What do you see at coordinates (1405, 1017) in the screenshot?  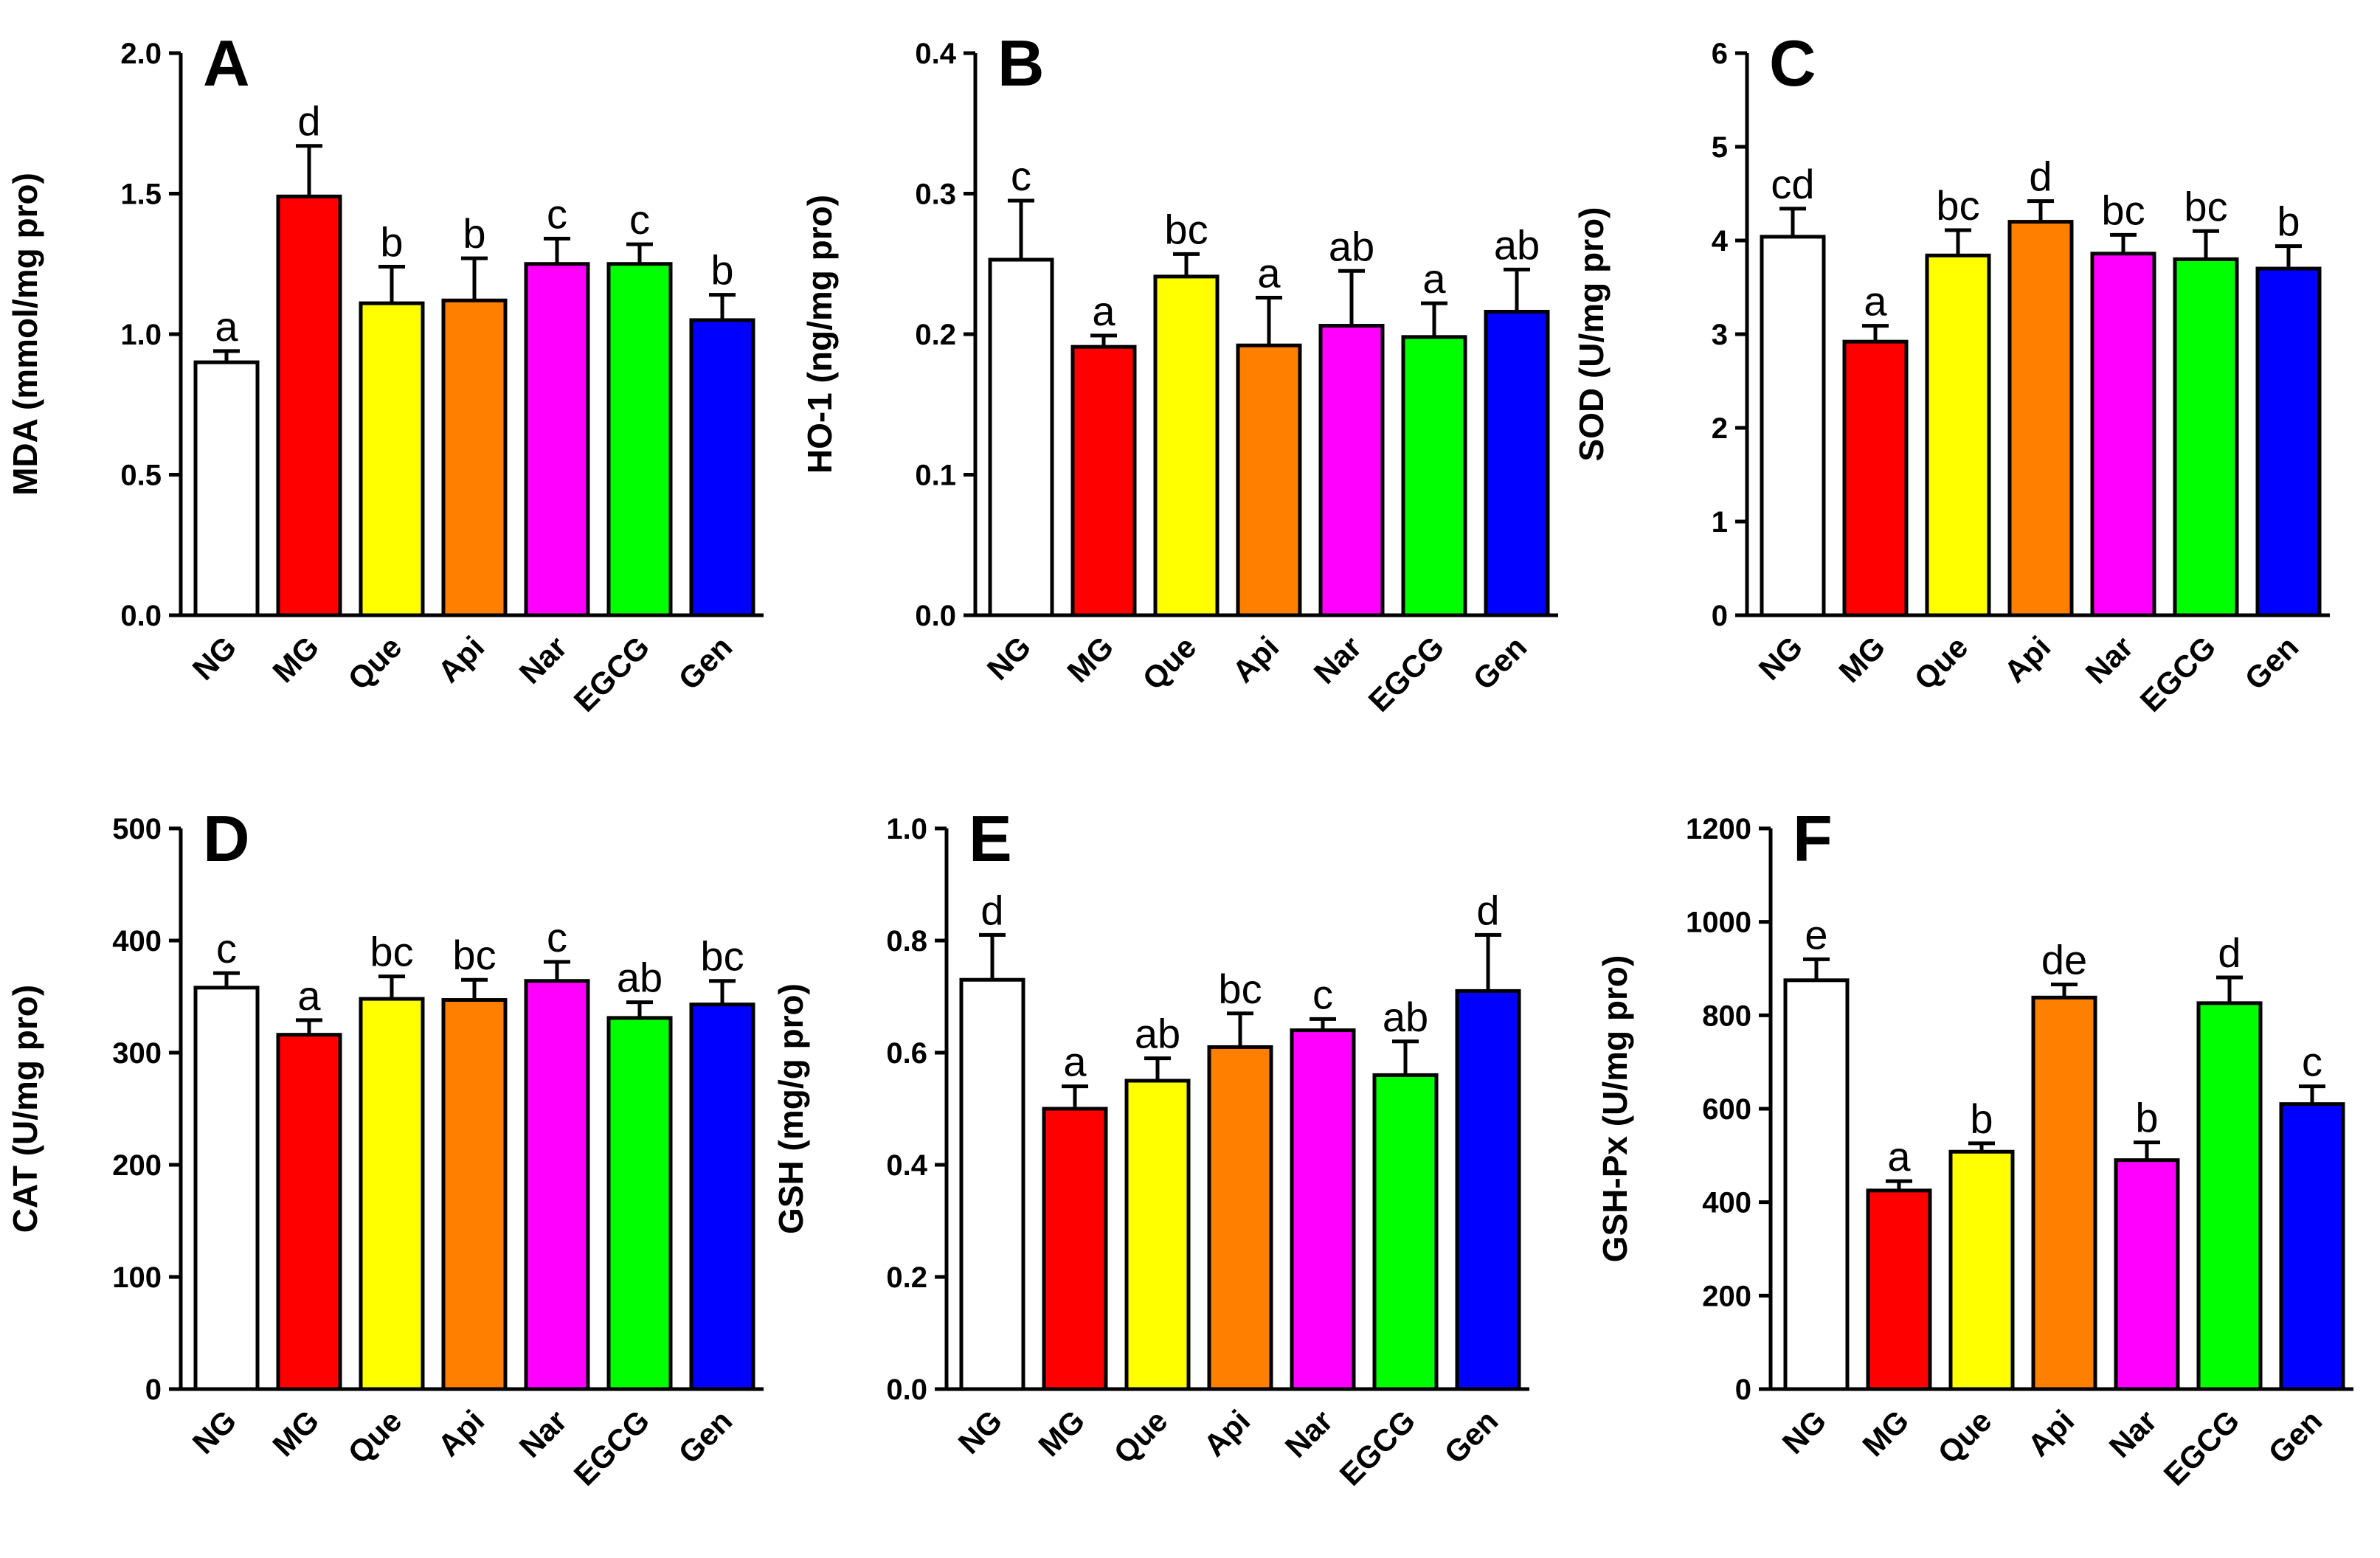 I see `significance-label-egcg: ab` at bounding box center [1405, 1017].